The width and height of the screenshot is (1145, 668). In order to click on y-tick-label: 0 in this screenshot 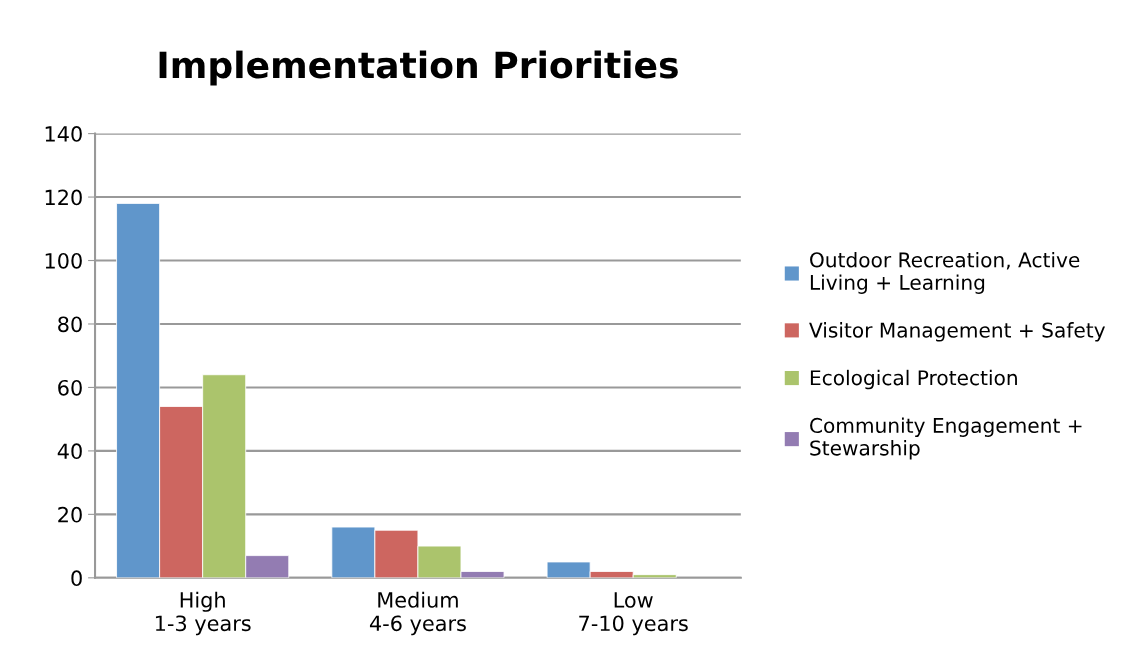, I will do `click(76, 578)`.